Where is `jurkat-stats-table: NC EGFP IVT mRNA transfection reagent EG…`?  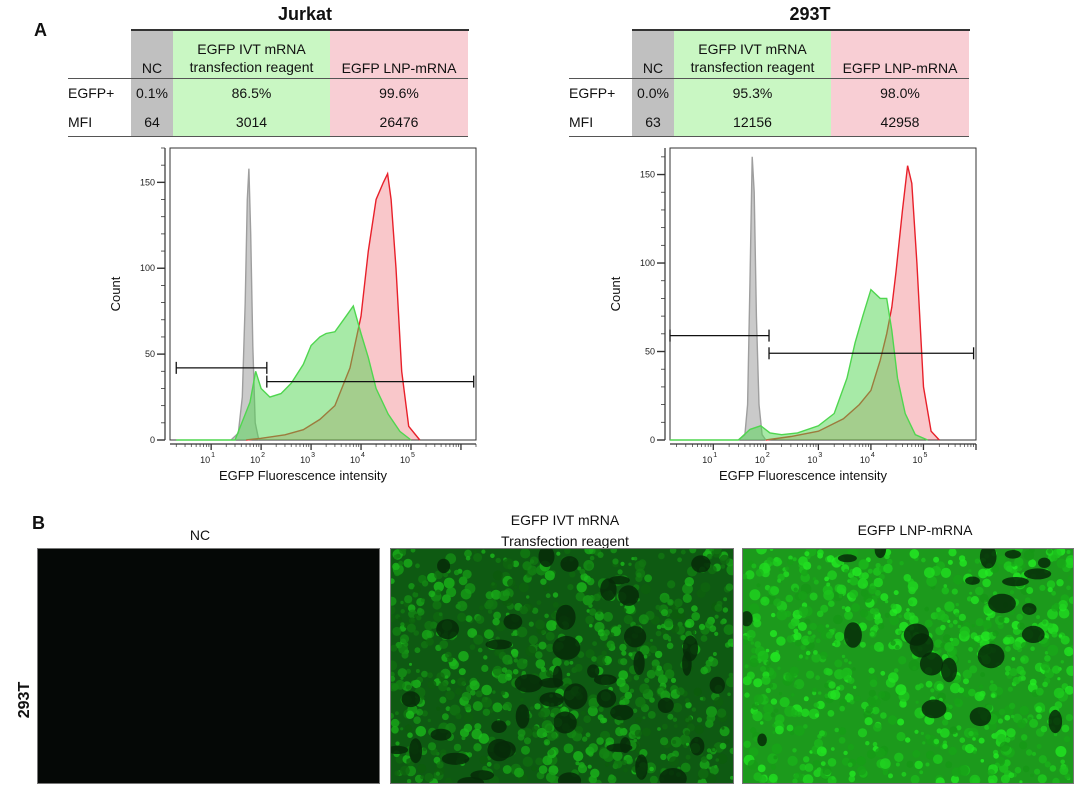 jurkat-stats-table: NC EGFP IVT mRNA transfection reagent EG… is located at coordinates (268, 84).